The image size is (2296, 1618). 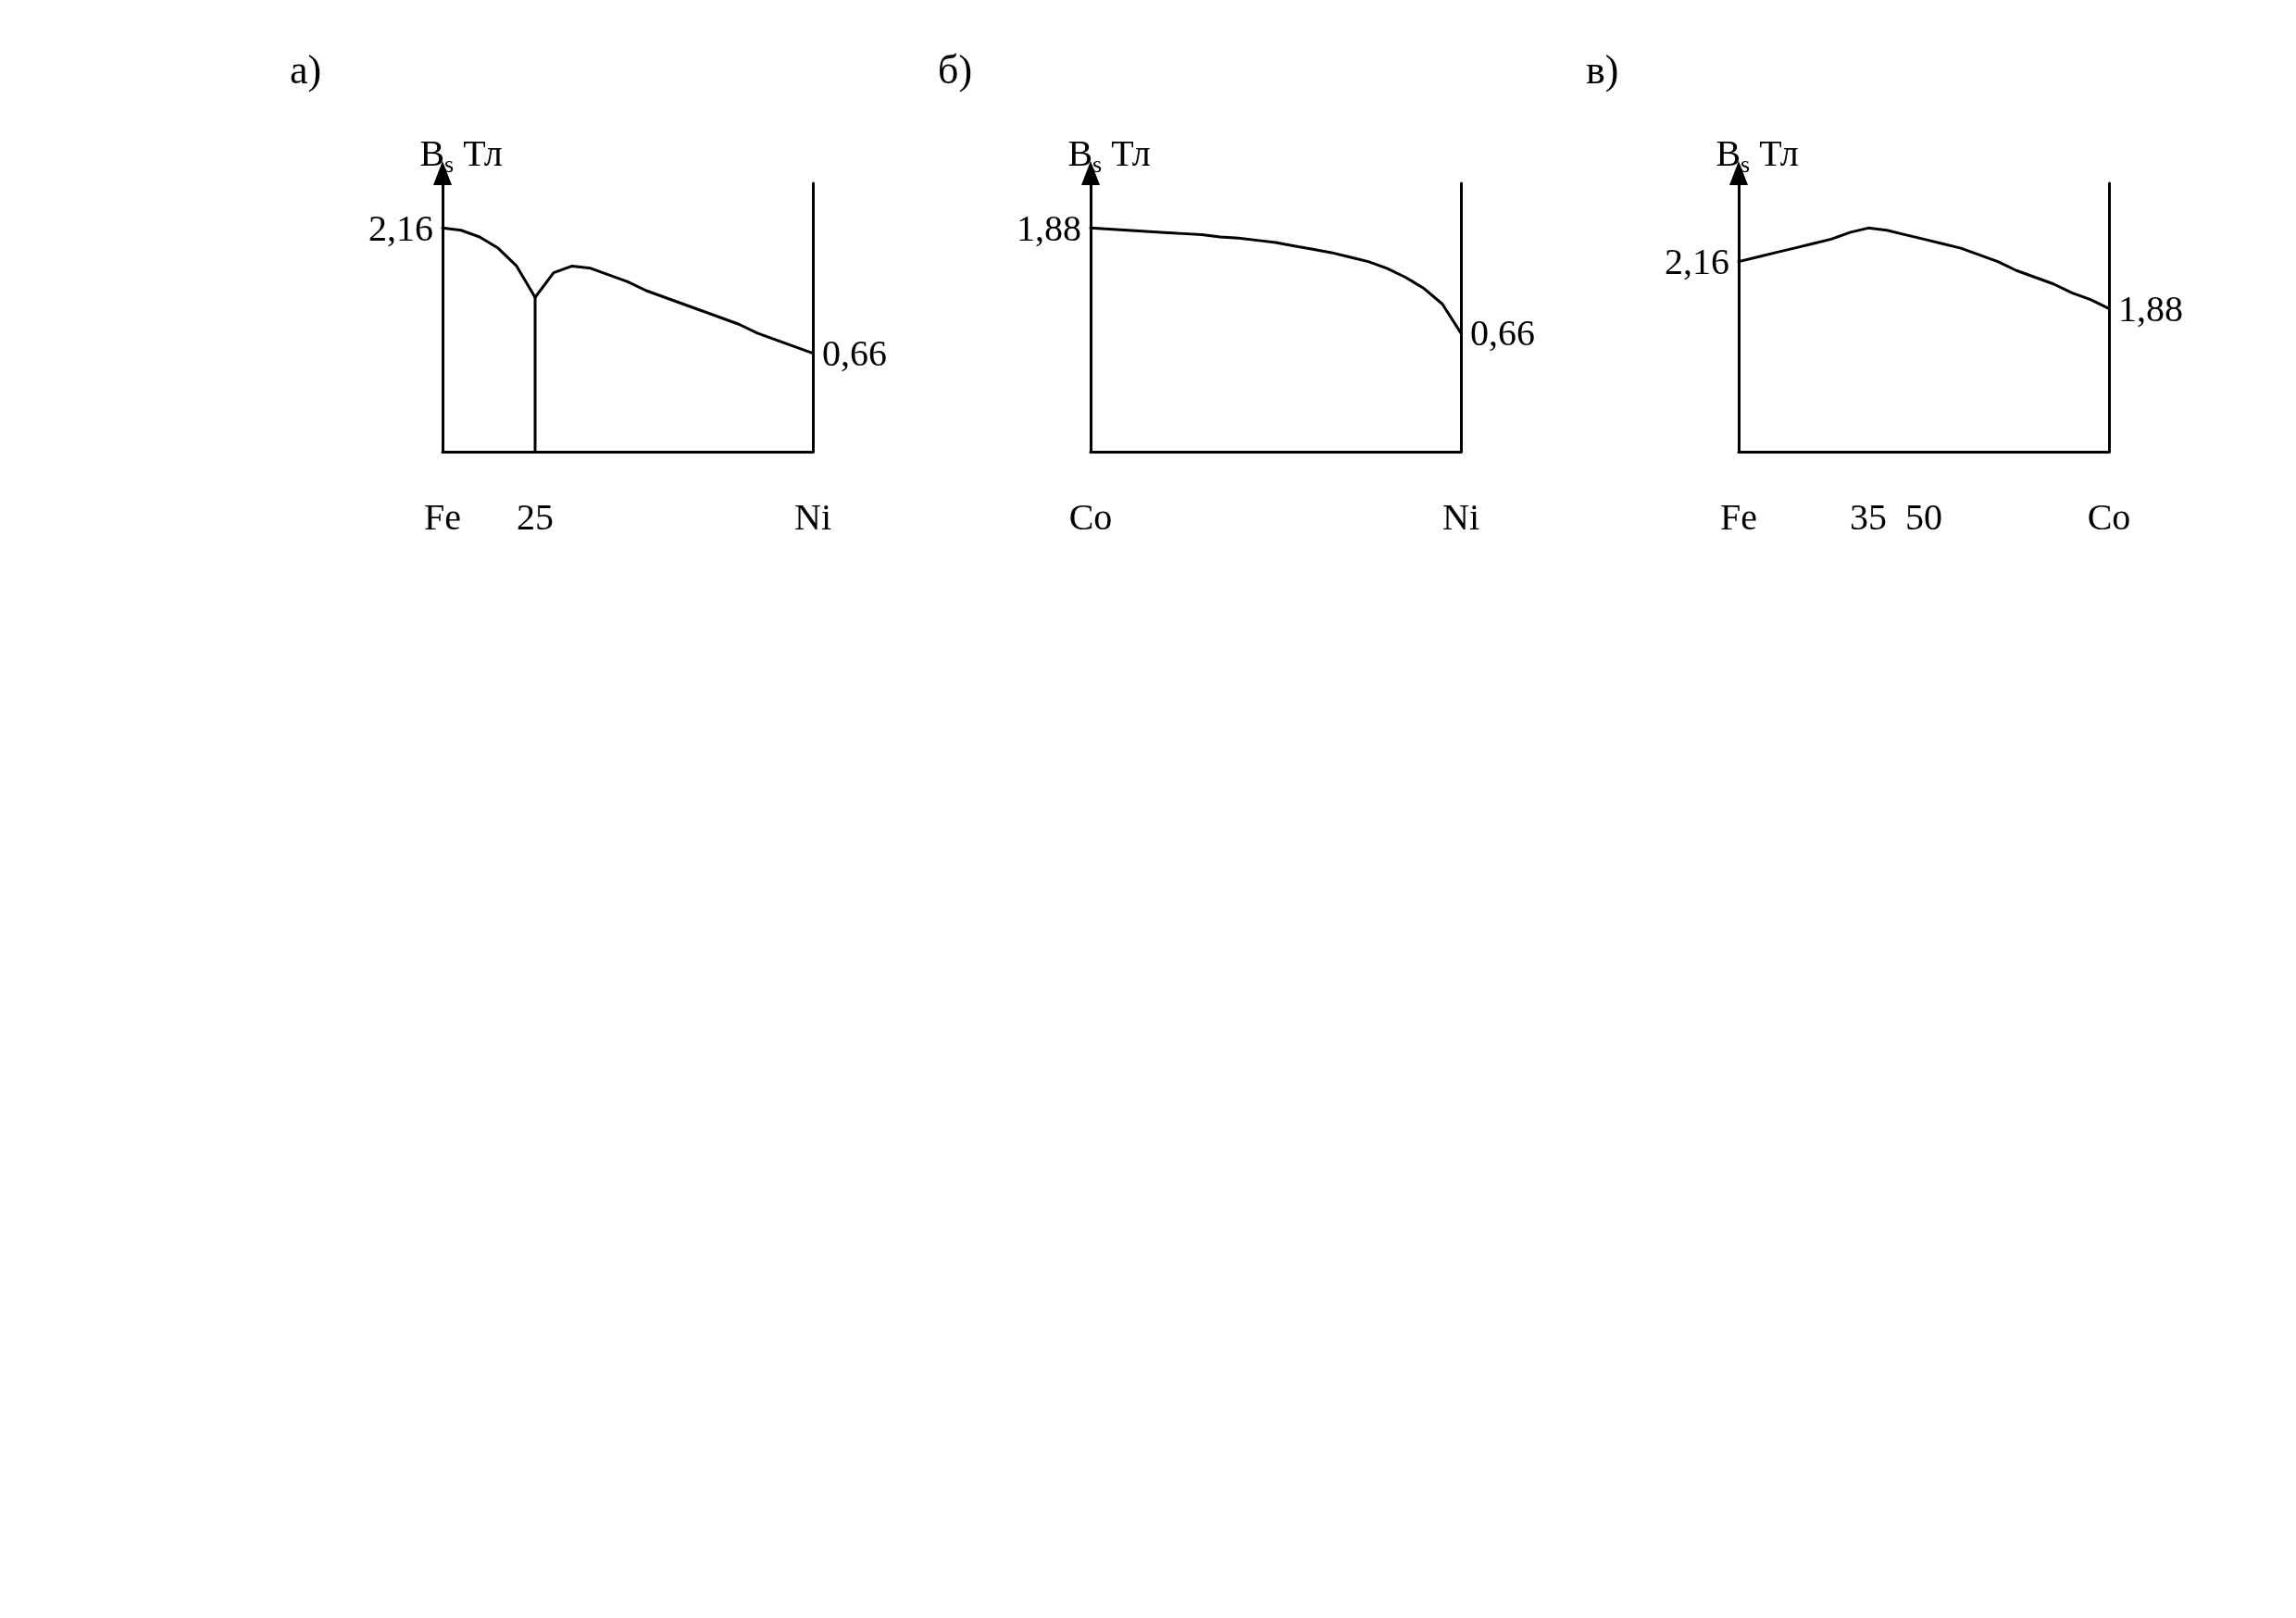 I want to click on chart-title: а), so click(x=306, y=69).